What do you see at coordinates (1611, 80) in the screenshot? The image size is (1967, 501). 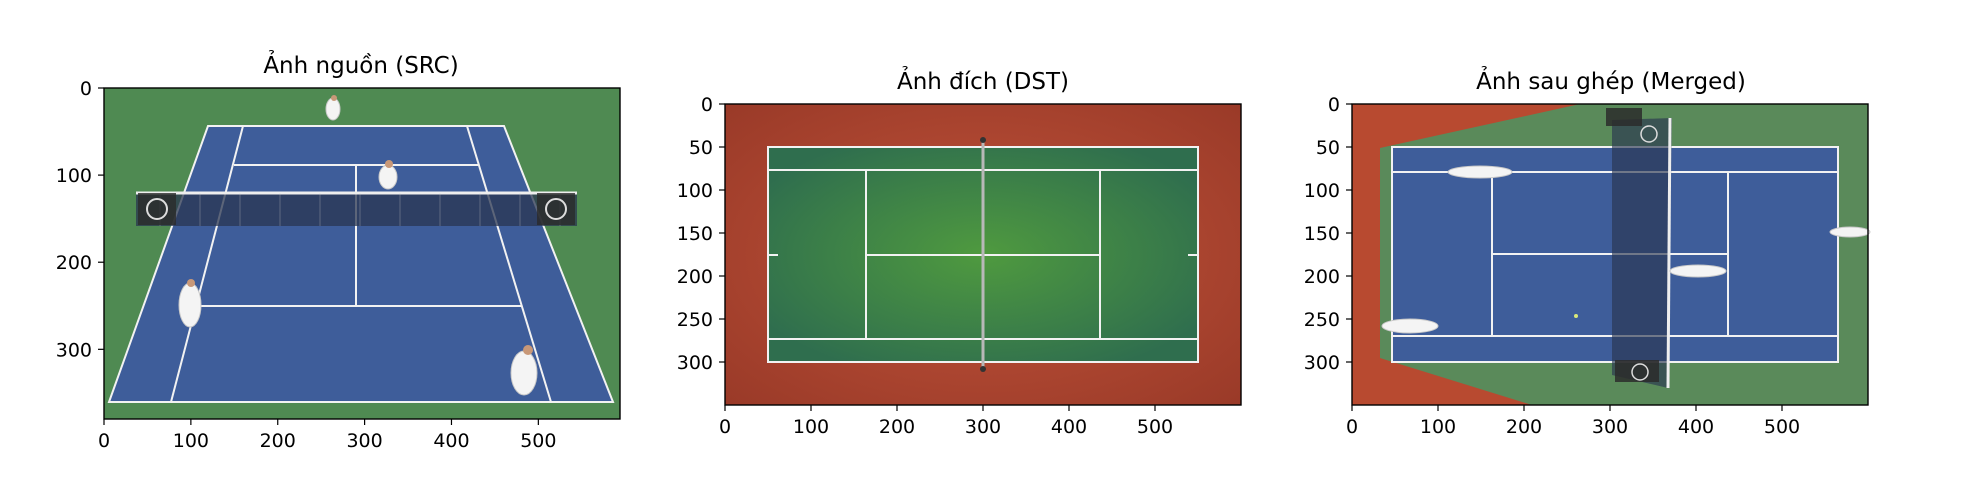 I see `chart-title: Ảnh sau ghép (Merged)` at bounding box center [1611, 80].